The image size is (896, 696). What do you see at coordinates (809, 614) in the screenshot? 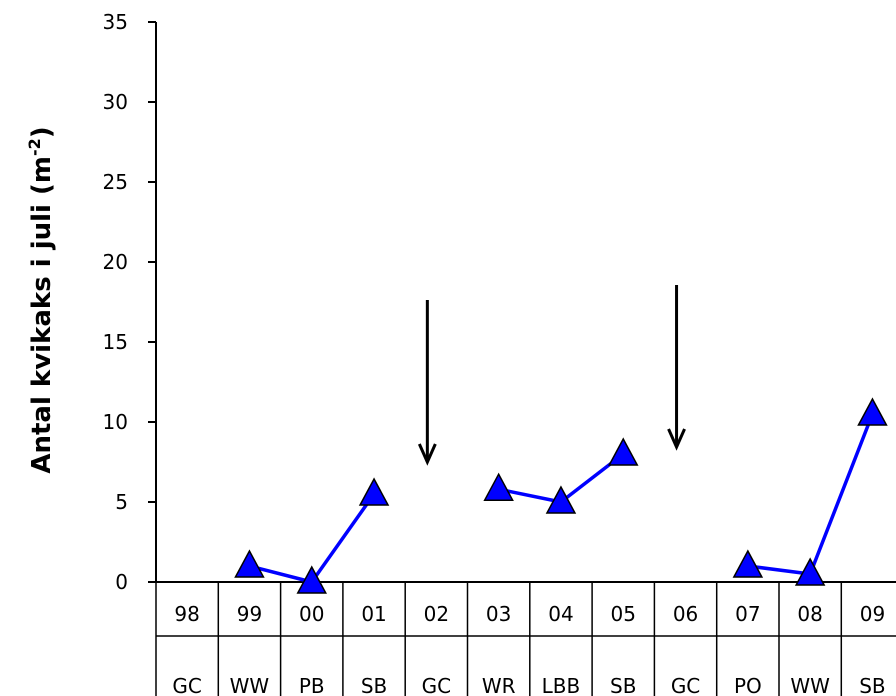
I see `x-tick-label: 08` at bounding box center [809, 614].